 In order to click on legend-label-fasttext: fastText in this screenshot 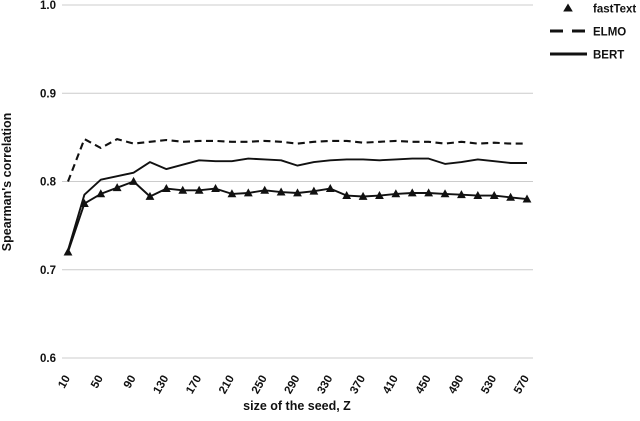, I will do `click(614, 10)`.